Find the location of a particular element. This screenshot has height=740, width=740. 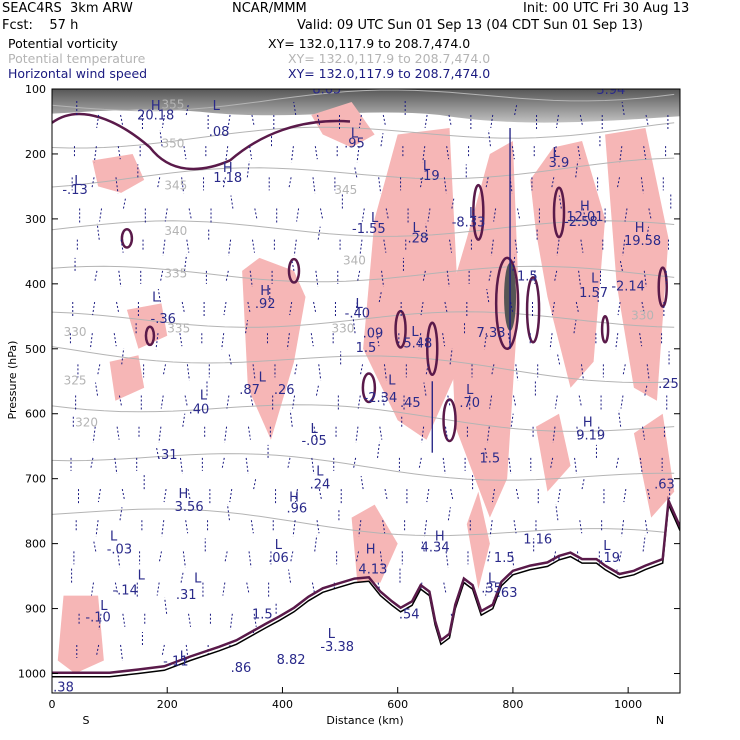

isentrope-label: 355 is located at coordinates (173, 104).